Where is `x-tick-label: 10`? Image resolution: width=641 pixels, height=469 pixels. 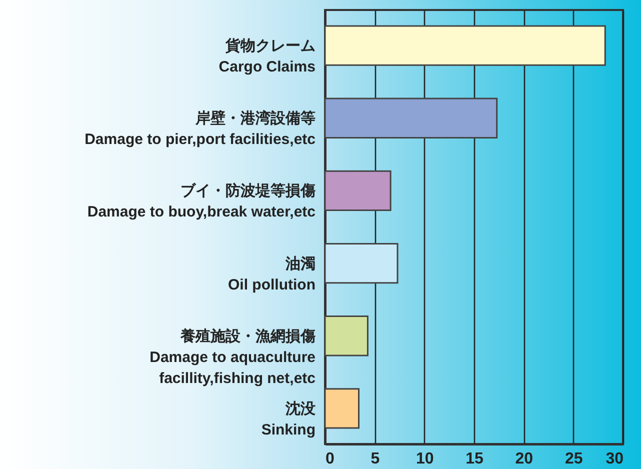 x-tick-label: 10 is located at coordinates (425, 459).